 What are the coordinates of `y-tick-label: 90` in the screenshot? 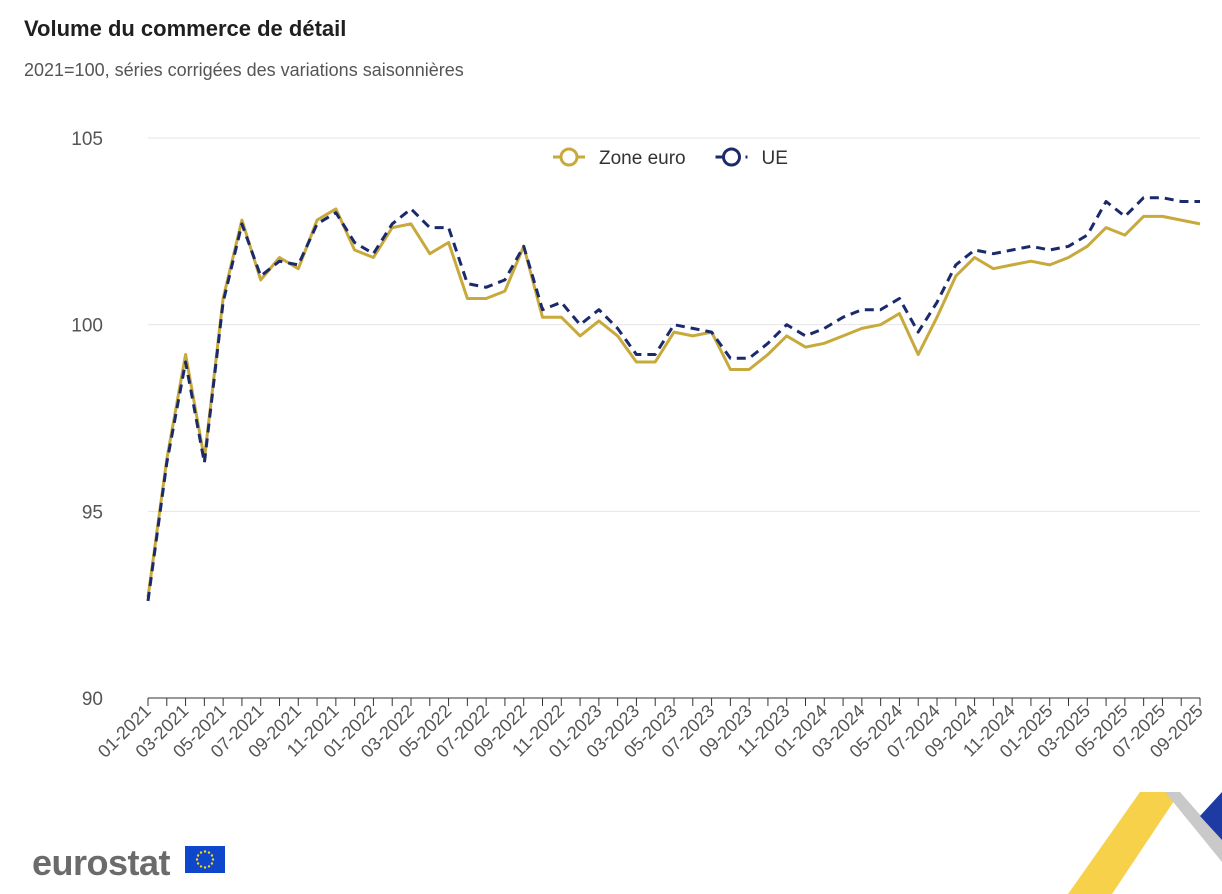 It's located at (92, 699).